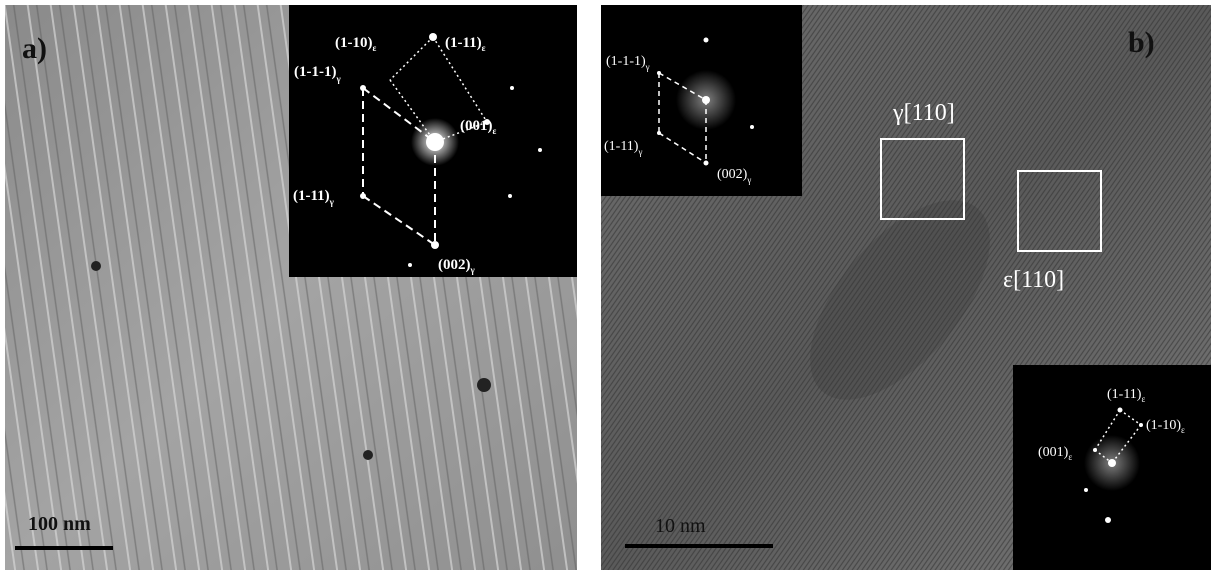  Describe the element at coordinates (59, 524) in the screenshot. I see `scale-bar-label: 100 nm` at that location.